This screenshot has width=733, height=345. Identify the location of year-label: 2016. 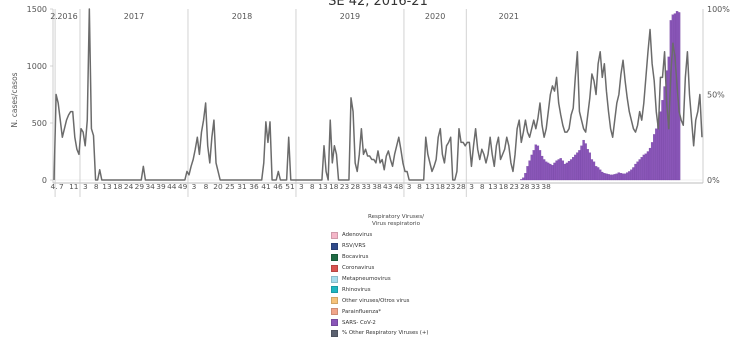
(67, 16).